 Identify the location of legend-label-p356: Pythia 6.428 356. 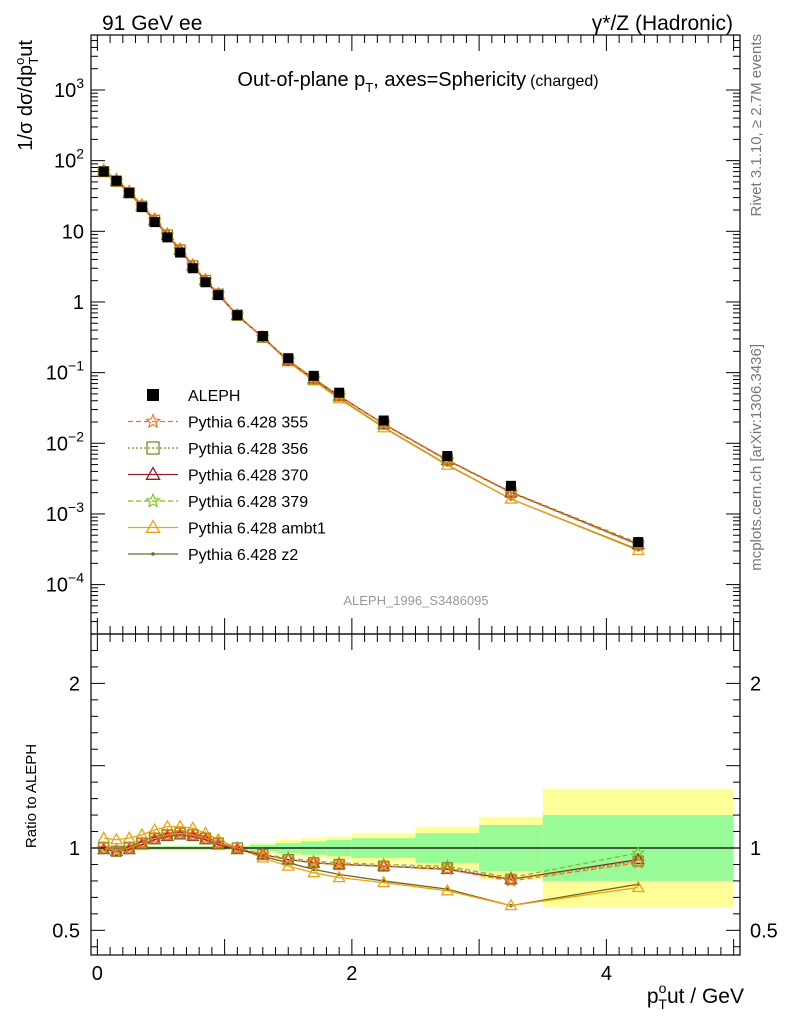
(248, 449).